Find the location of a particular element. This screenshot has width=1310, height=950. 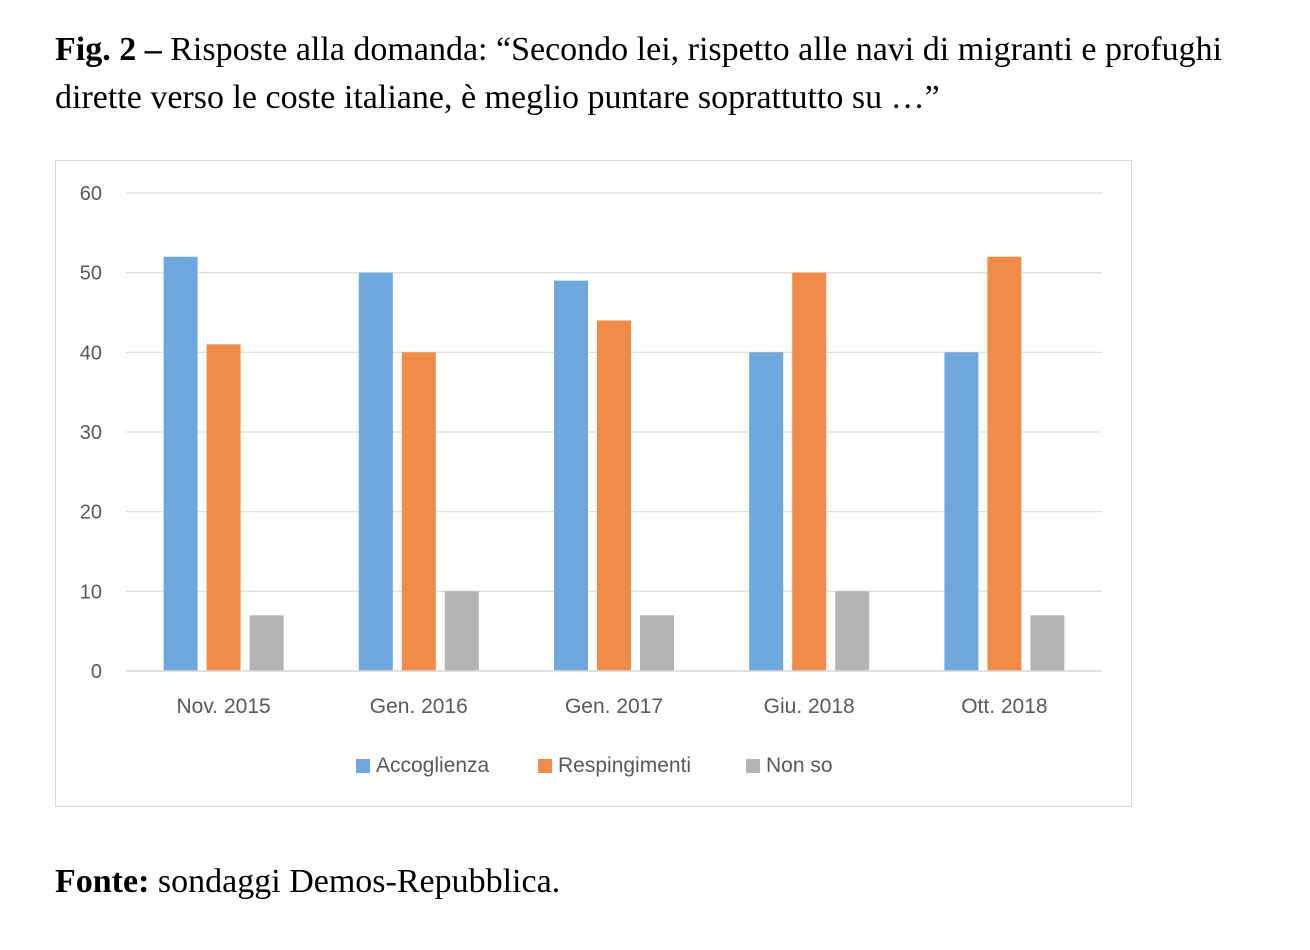

y-tick-label: 20 is located at coordinates (91, 513).